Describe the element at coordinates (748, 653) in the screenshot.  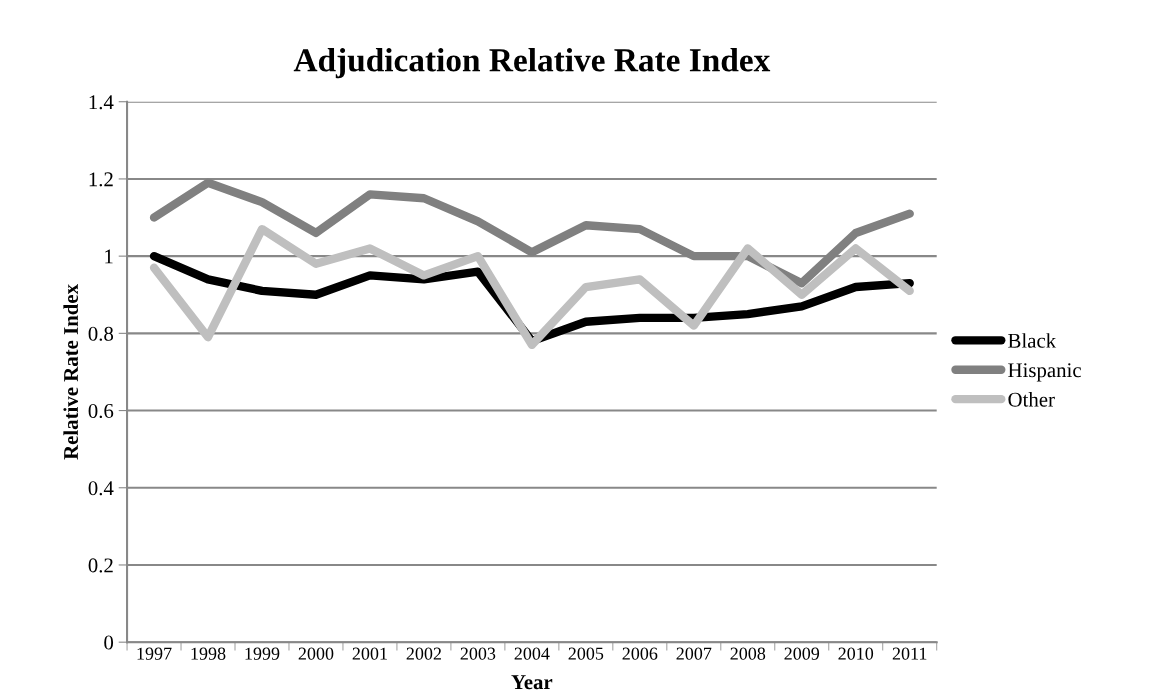
I see `x-tick-label: 2008` at that location.